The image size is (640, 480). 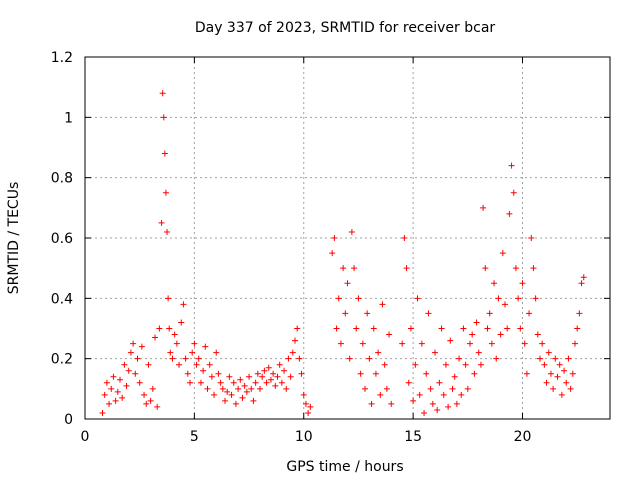 What do you see at coordinates (62, 299) in the screenshot?
I see `y-tick-label: 0.4` at bounding box center [62, 299].